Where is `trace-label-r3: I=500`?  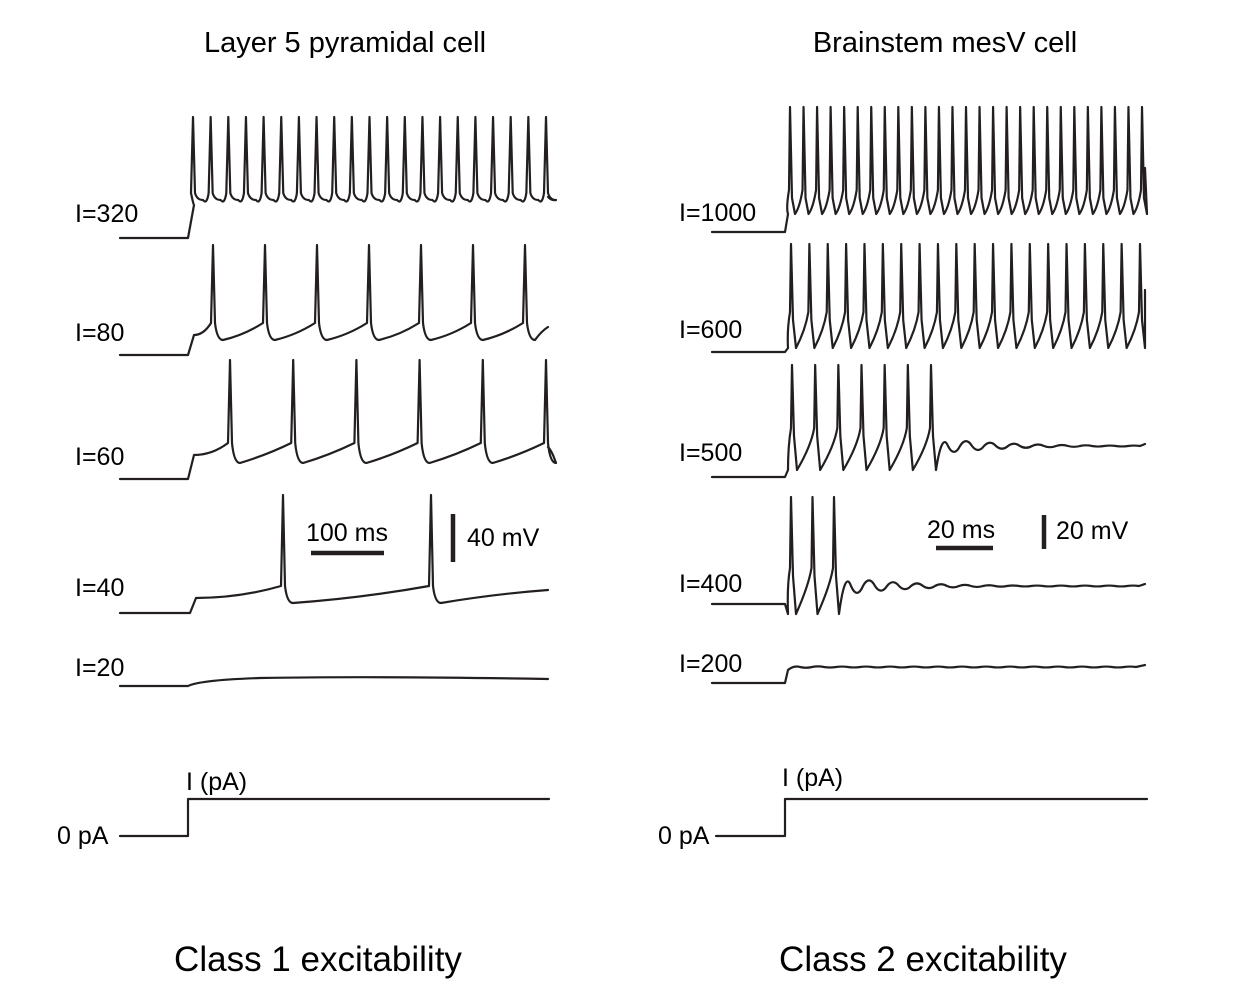
trace-label-r3: I=500 is located at coordinates (710, 453).